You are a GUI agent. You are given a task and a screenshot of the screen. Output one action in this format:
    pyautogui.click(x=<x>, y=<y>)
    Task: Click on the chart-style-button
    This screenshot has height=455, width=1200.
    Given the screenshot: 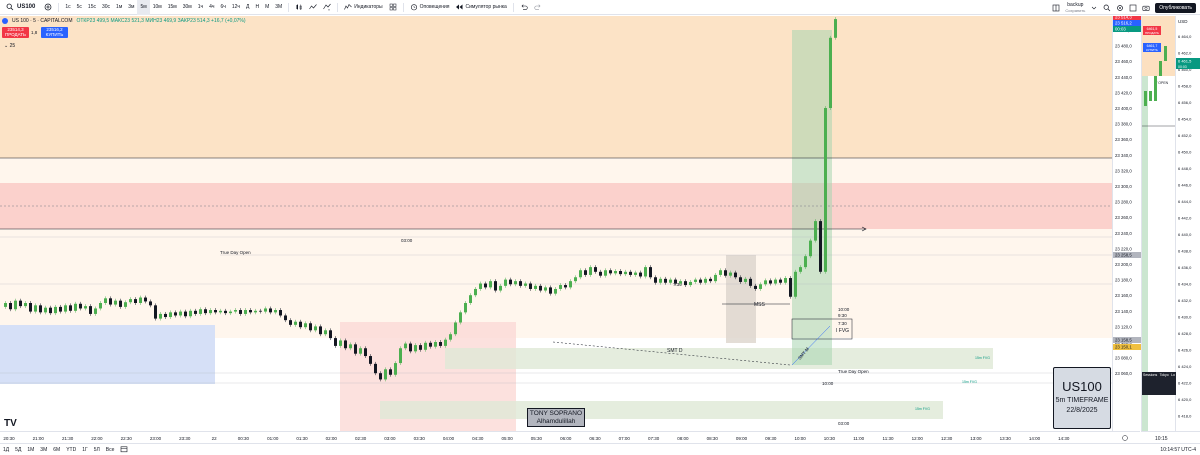 What is the action you would take?
    pyautogui.click(x=313, y=7)
    